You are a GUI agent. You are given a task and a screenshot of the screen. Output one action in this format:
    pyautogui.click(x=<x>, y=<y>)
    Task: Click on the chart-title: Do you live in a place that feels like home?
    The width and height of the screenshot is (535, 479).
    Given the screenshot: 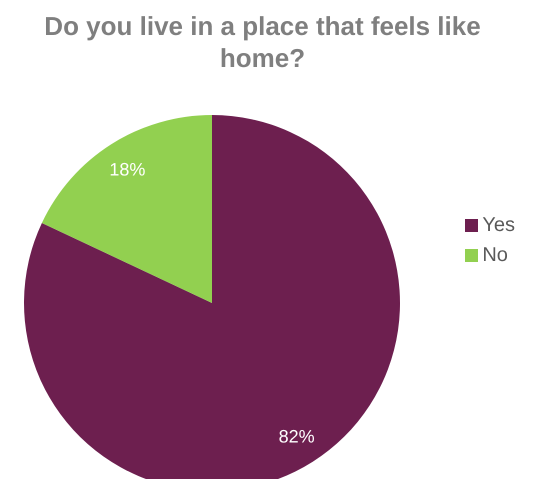 What is the action you would take?
    pyautogui.click(x=262, y=42)
    